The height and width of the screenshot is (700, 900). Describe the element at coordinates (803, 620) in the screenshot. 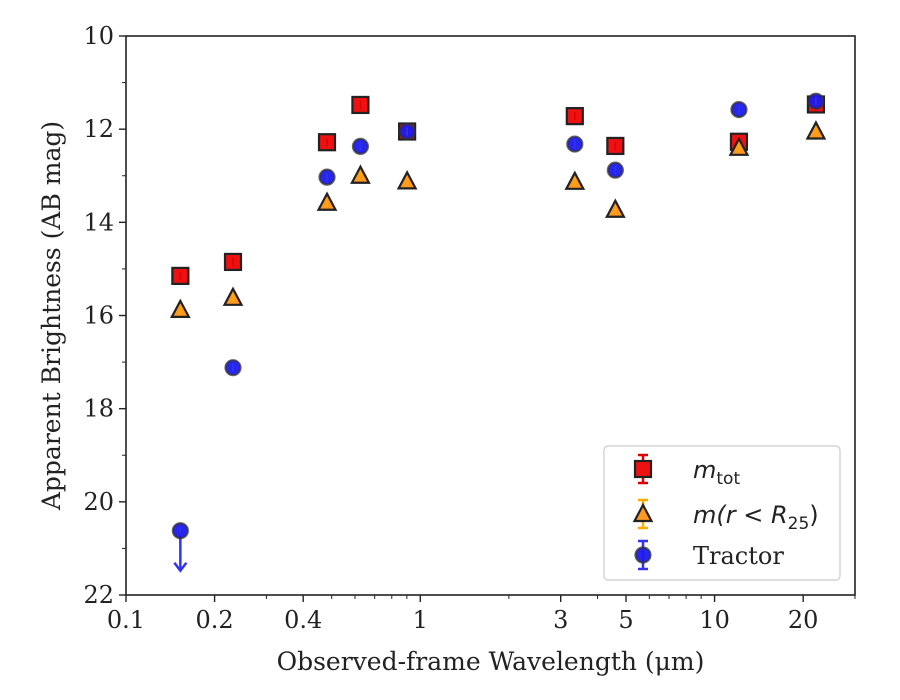

I see `x-tick-label: 20` at that location.